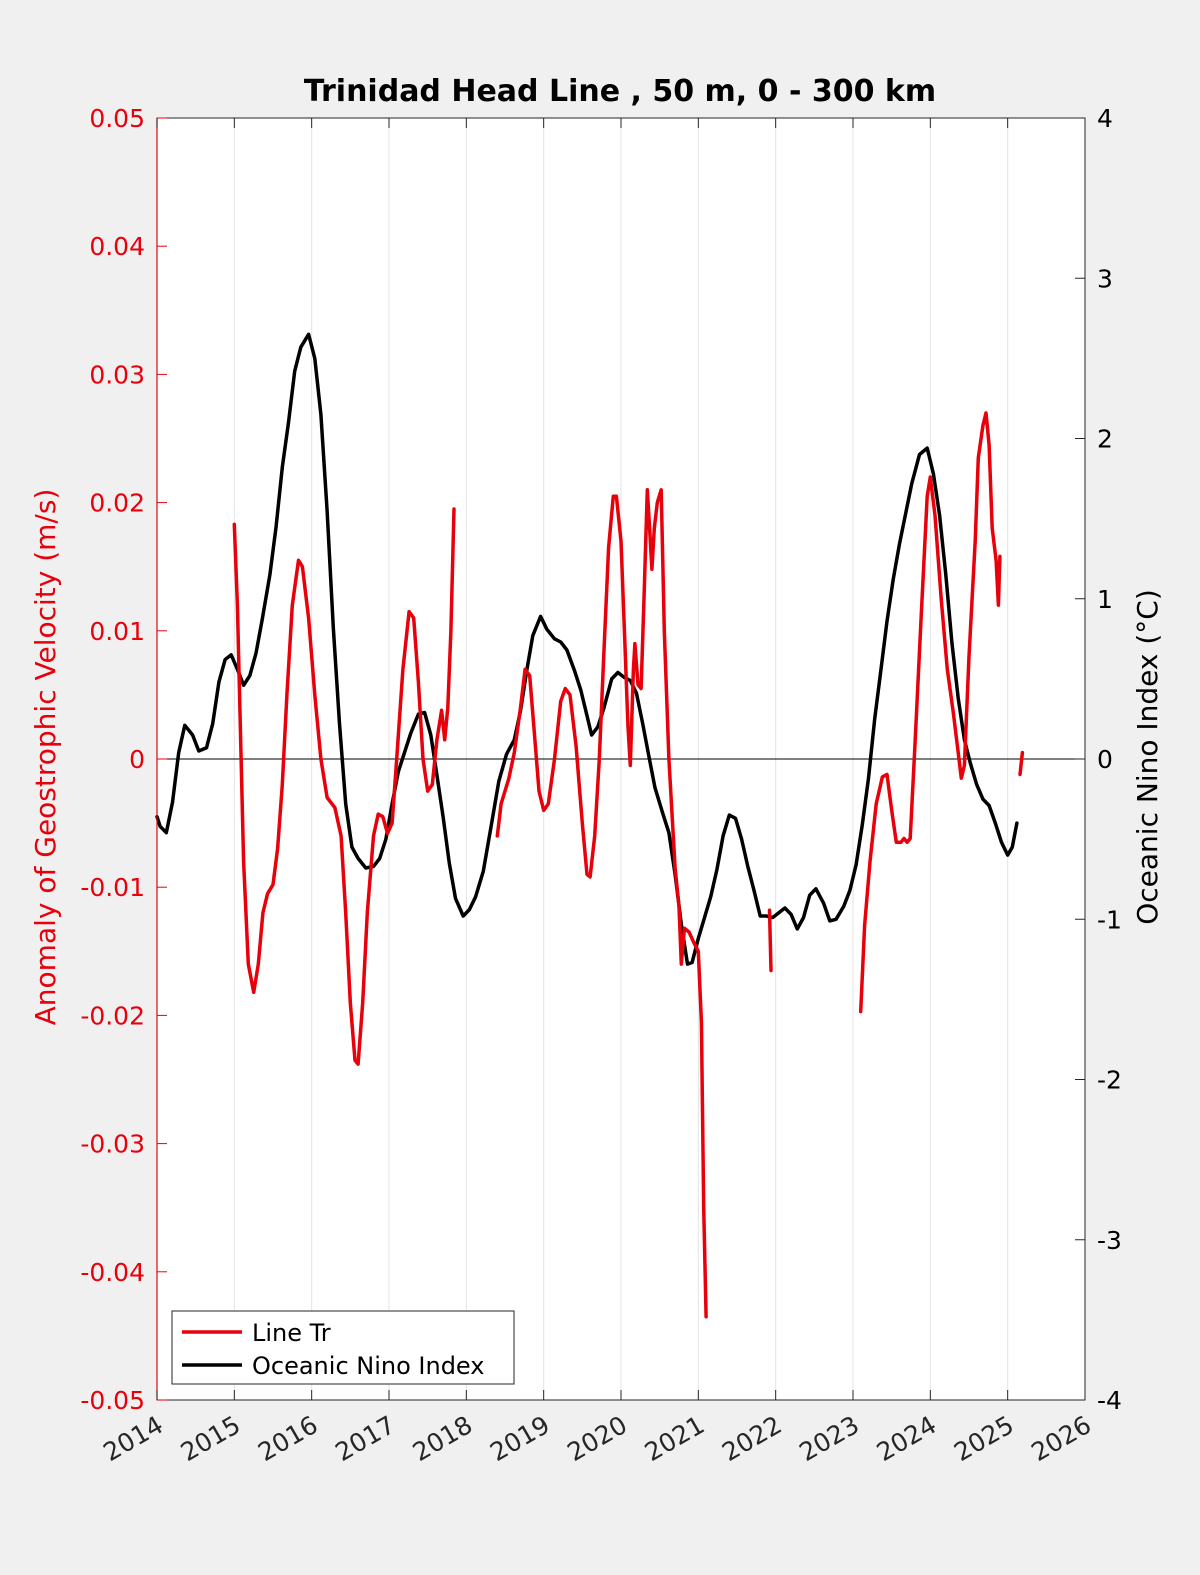 The image size is (1200, 1575). What do you see at coordinates (984, 1438) in the screenshot?
I see `x-tick-label: 2025` at bounding box center [984, 1438].